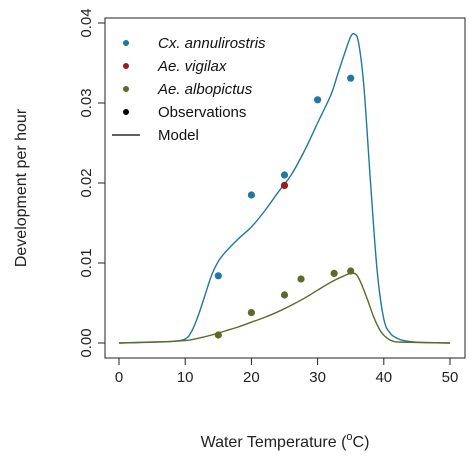  Describe the element at coordinates (119, 377) in the screenshot. I see `x-tick-label-0: 0` at that location.